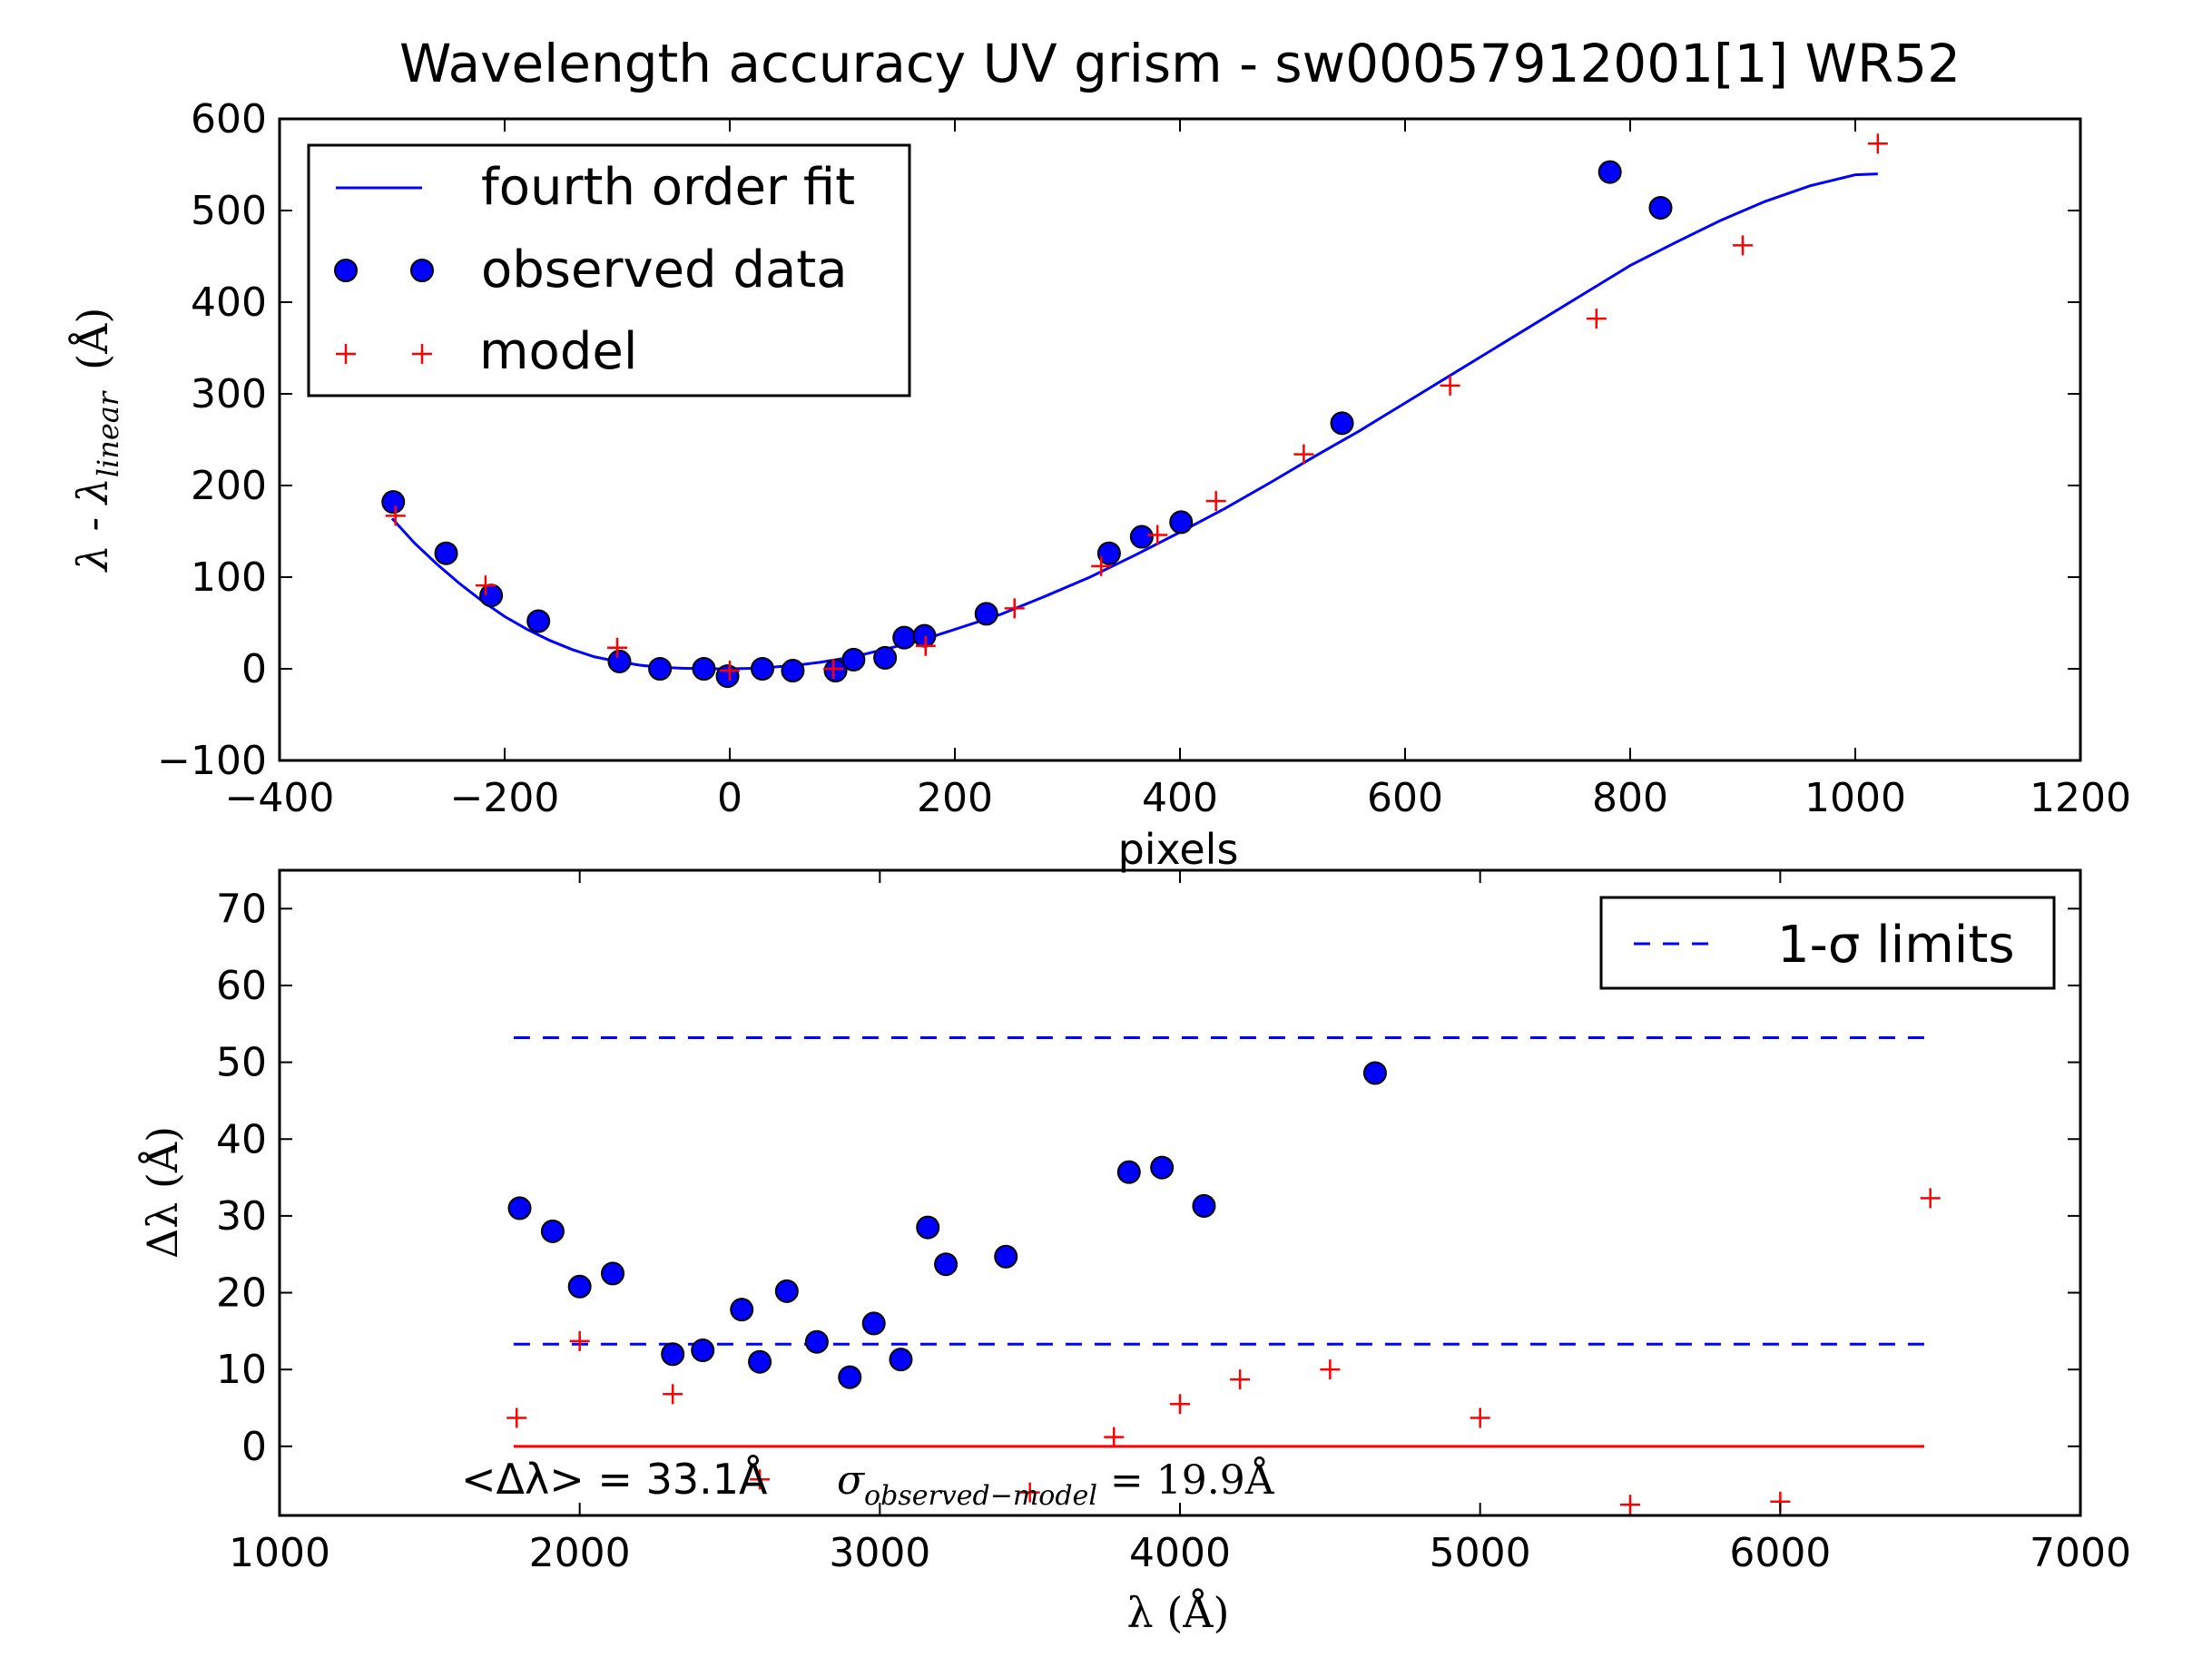  I want to click on y-tick-label: 70, so click(241, 909).